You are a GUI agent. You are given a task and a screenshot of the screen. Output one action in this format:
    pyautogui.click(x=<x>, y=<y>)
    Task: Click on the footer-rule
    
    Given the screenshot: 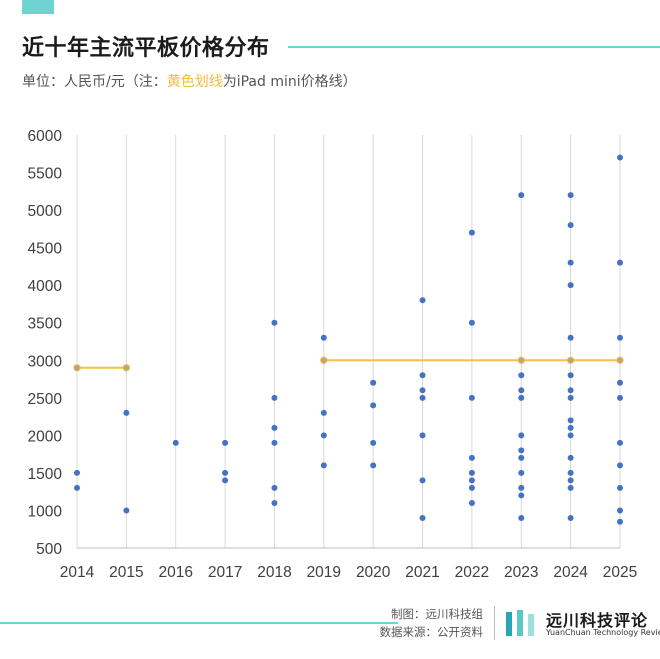 What is the action you would take?
    pyautogui.click(x=199, y=623)
    